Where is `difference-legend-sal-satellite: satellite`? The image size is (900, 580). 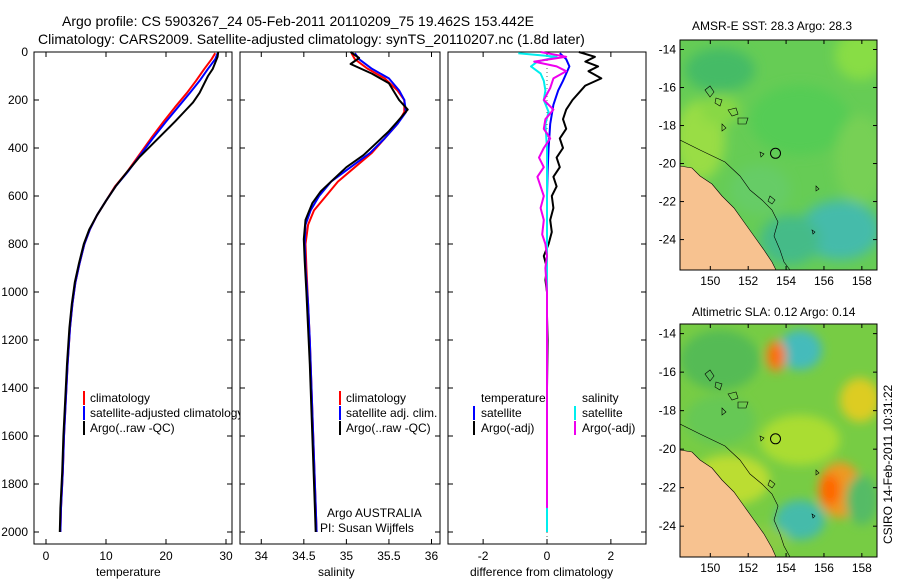 difference-legend-sal-satellite: satellite is located at coordinates (602, 413).